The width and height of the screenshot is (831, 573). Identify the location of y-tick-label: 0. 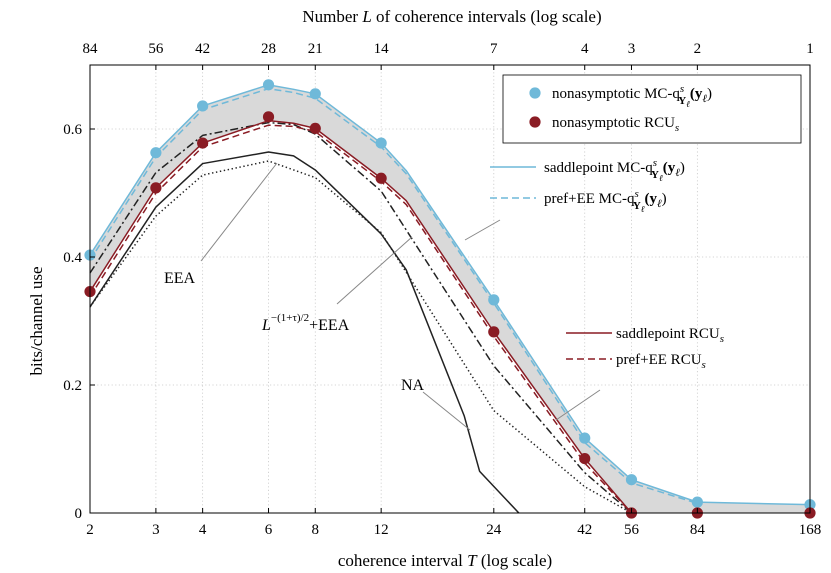
(79, 514).